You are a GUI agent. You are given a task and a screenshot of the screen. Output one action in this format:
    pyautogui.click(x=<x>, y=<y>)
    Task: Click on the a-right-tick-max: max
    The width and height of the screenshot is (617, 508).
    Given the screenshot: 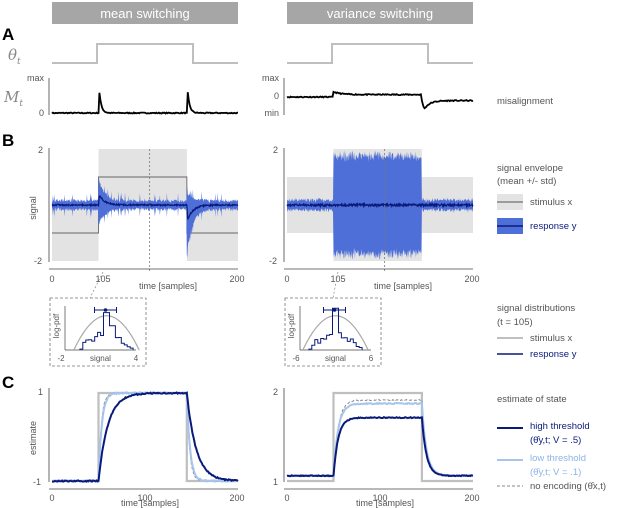 What is the action you would take?
    pyautogui.click(x=271, y=78)
    